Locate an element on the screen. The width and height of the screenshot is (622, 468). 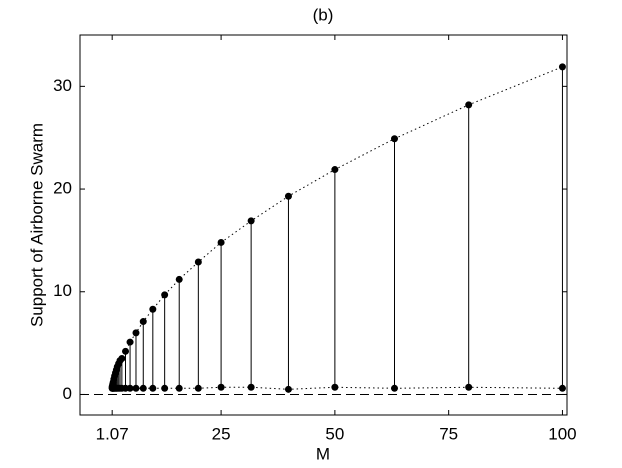
x-axis-label: M is located at coordinates (323, 453).